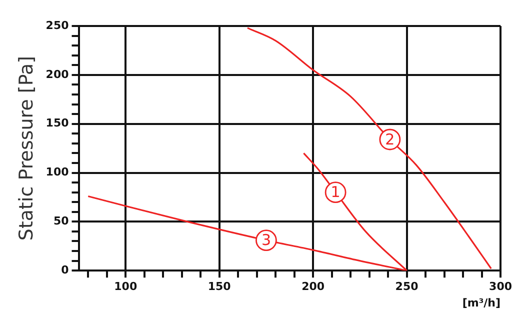 The width and height of the screenshot is (523, 322). What do you see at coordinates (26, 148) in the screenshot?
I see `y-axis-title: Static Pressure [Pa]` at bounding box center [26, 148].